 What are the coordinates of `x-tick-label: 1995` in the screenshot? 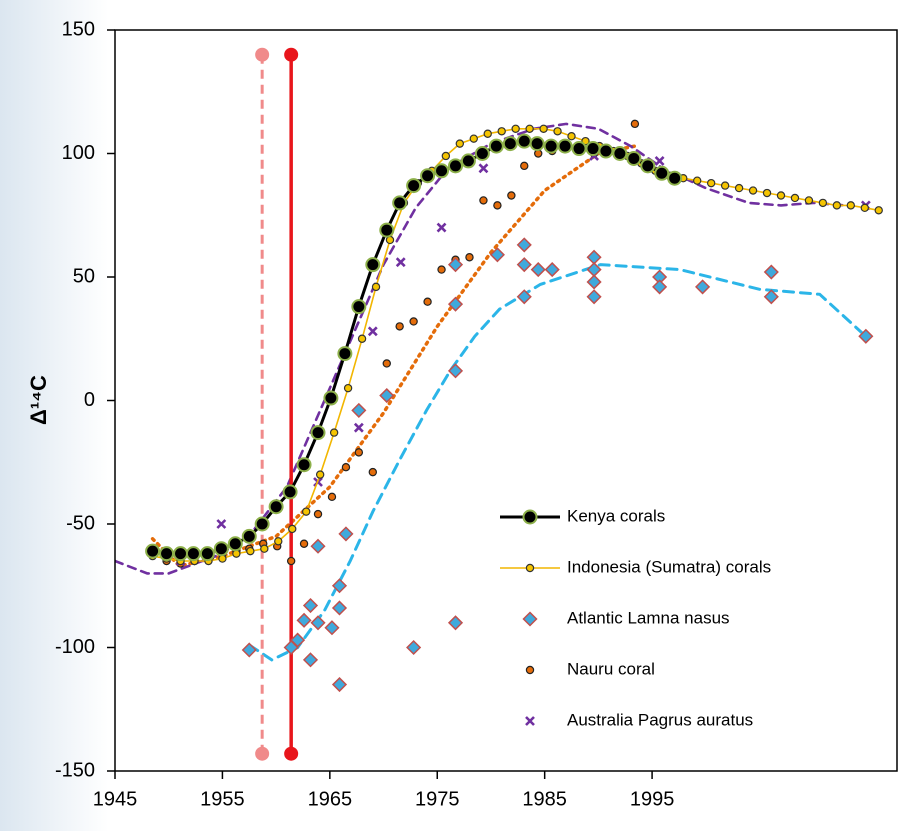 It's located at (652, 799).